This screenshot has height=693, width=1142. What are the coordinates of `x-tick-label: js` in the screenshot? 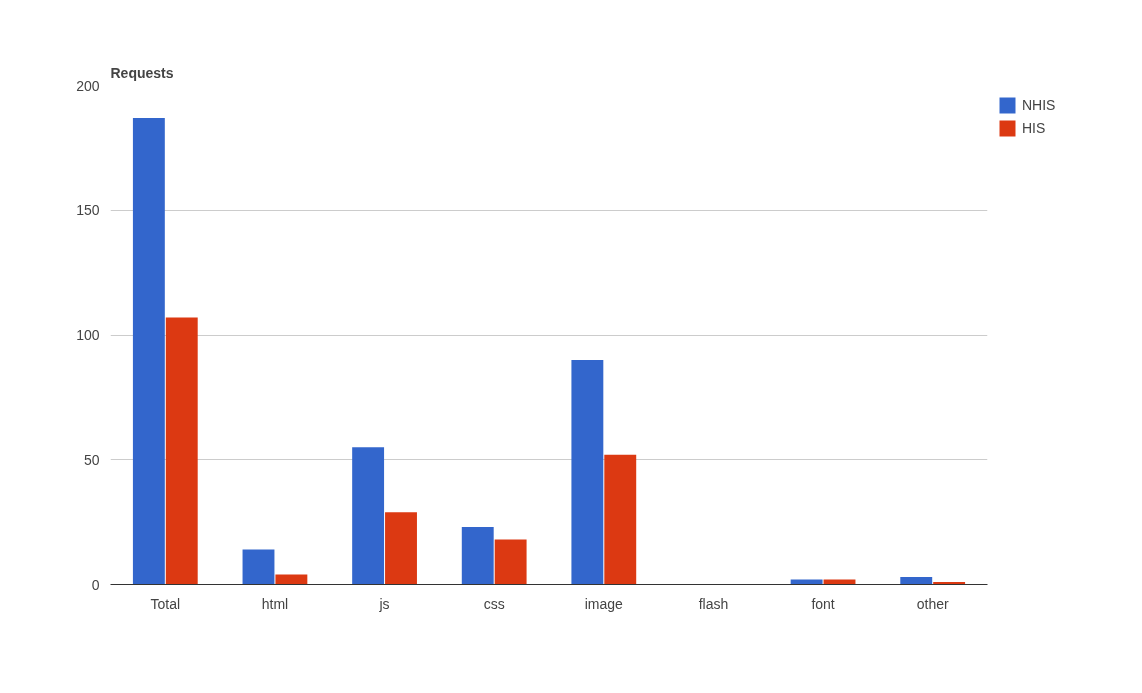 It's located at (384, 603).